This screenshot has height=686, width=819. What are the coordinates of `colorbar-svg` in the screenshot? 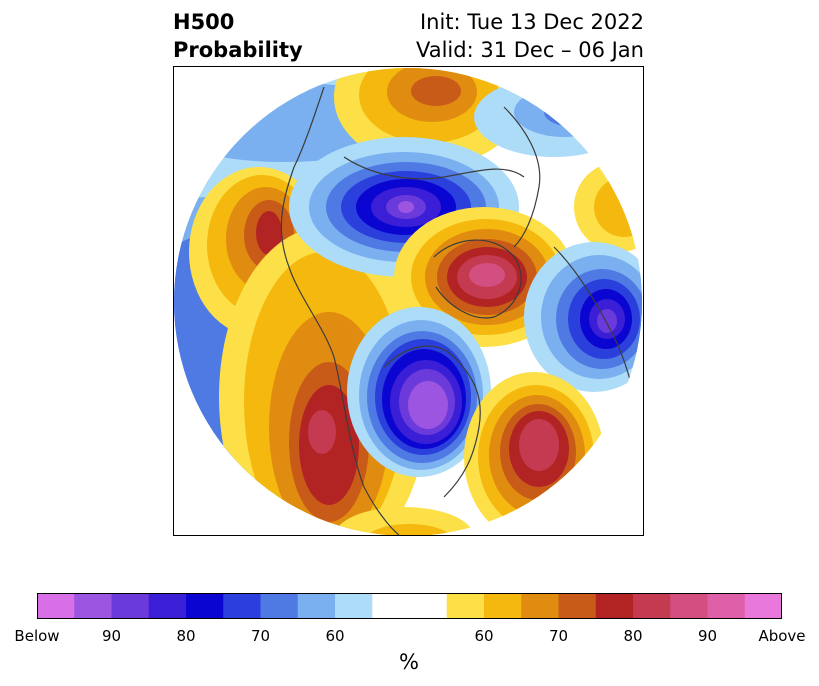 It's located at (410, 606).